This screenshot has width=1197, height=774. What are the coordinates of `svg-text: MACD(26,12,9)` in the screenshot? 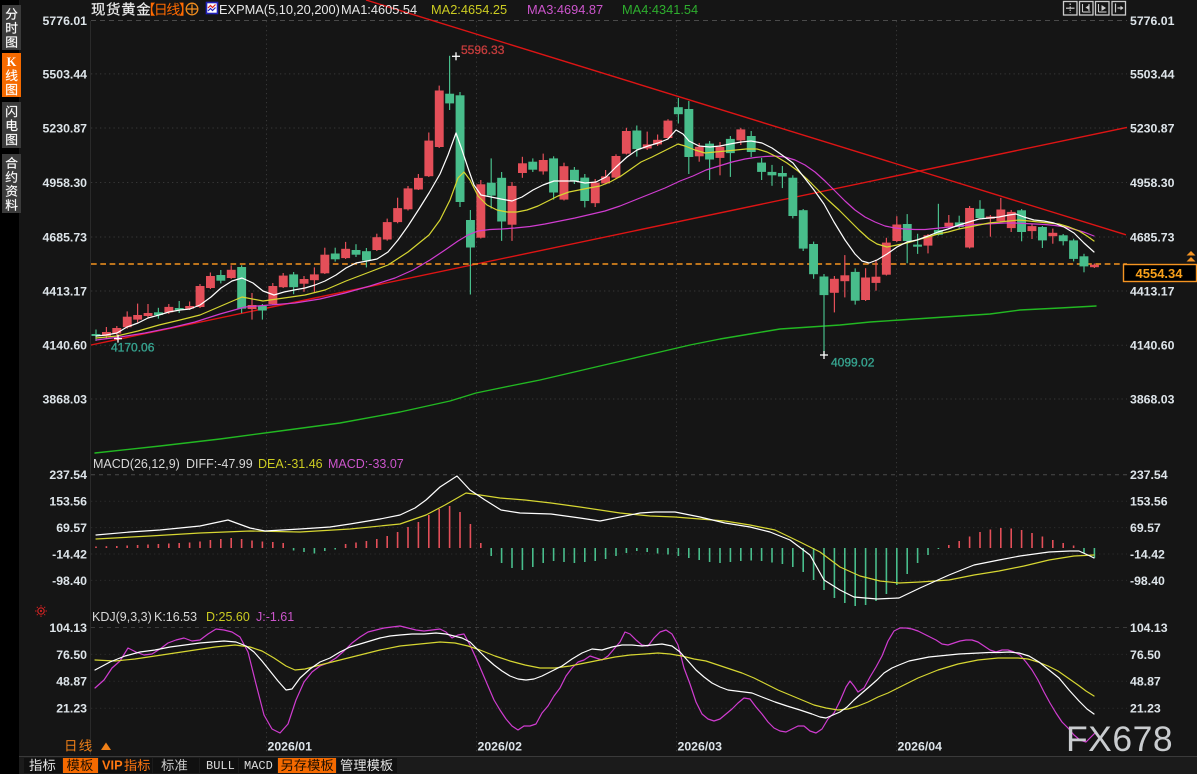 It's located at (136, 464).